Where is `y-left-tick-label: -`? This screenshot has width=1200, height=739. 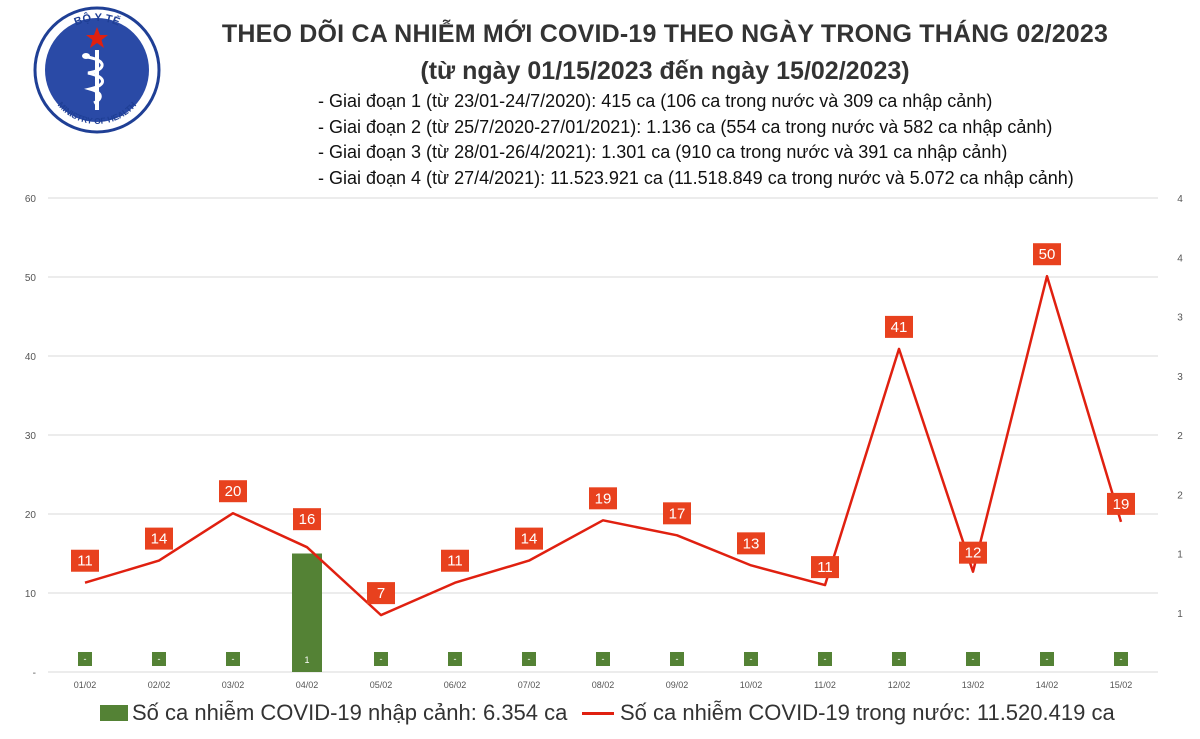
y-left-tick-label: - is located at coordinates (34, 673).